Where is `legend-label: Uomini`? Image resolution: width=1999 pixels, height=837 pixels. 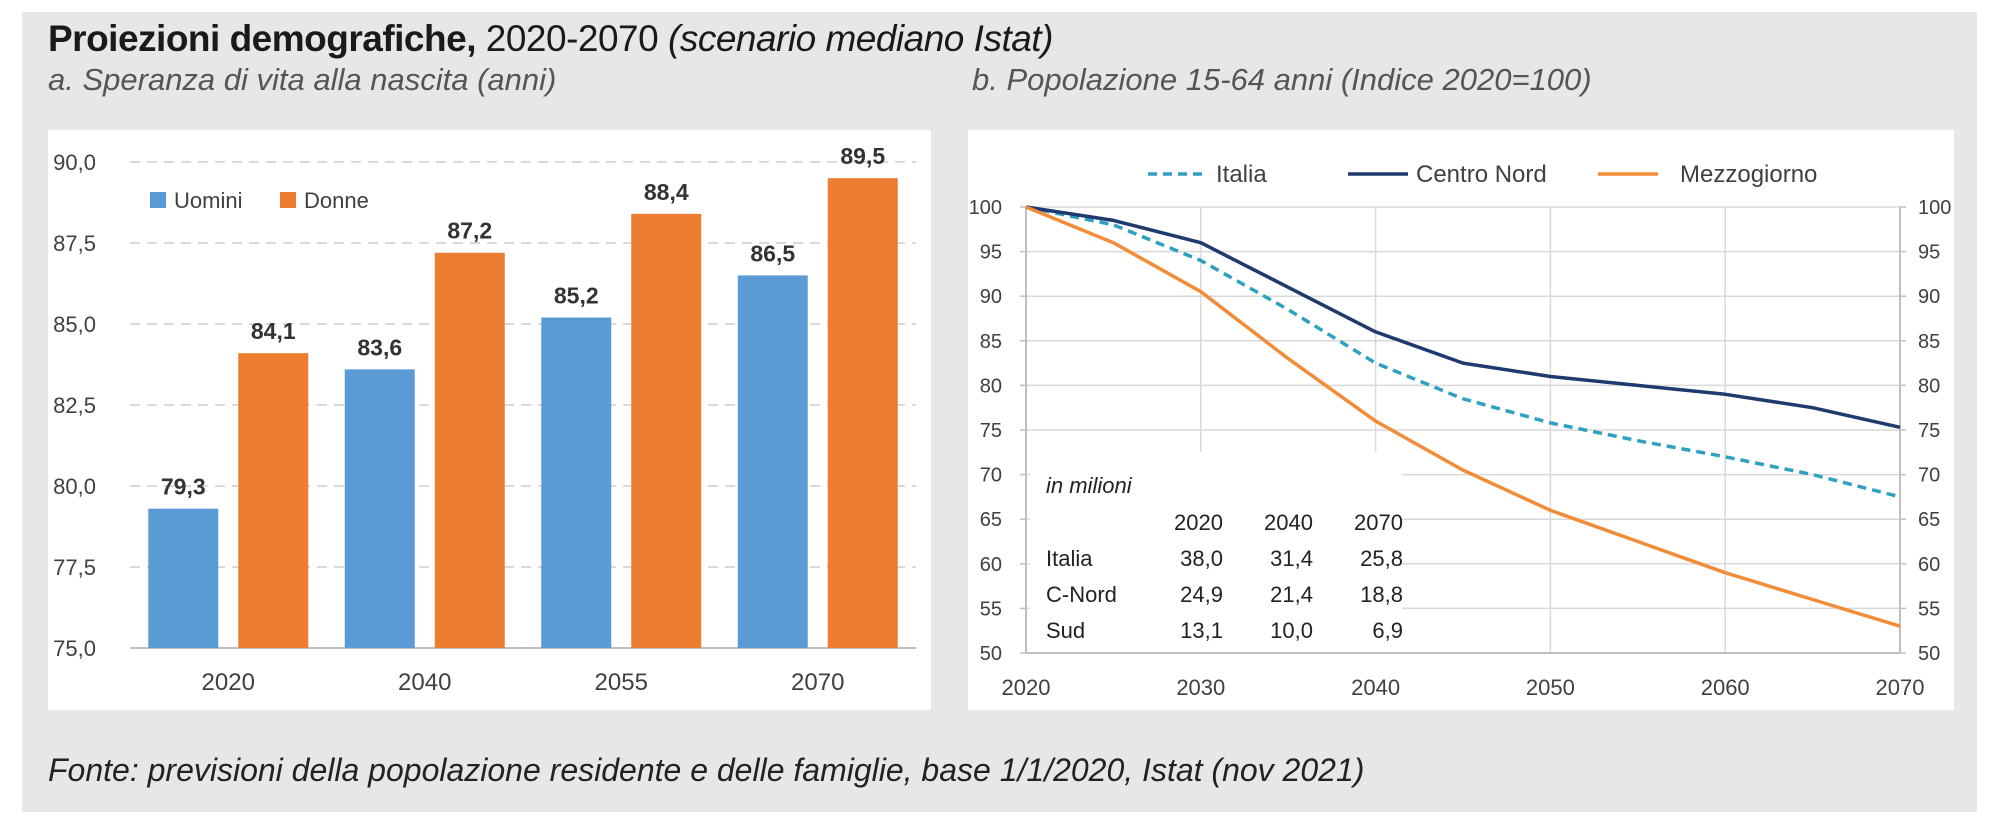
legend-label: Uomini is located at coordinates (208, 200).